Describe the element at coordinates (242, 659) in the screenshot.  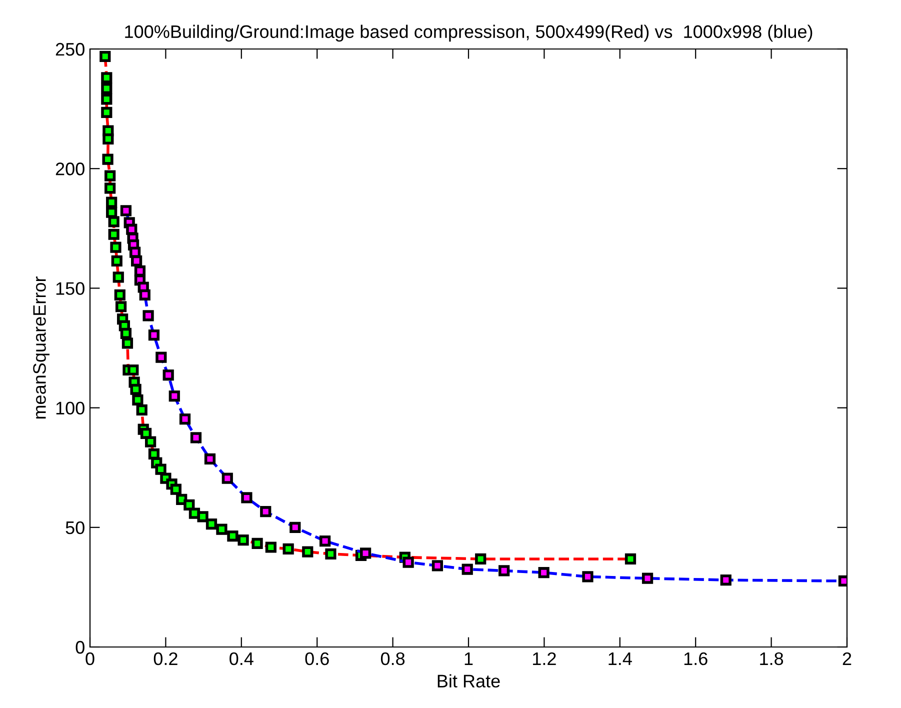
I see `x-tick-label: 0.4` at that location.